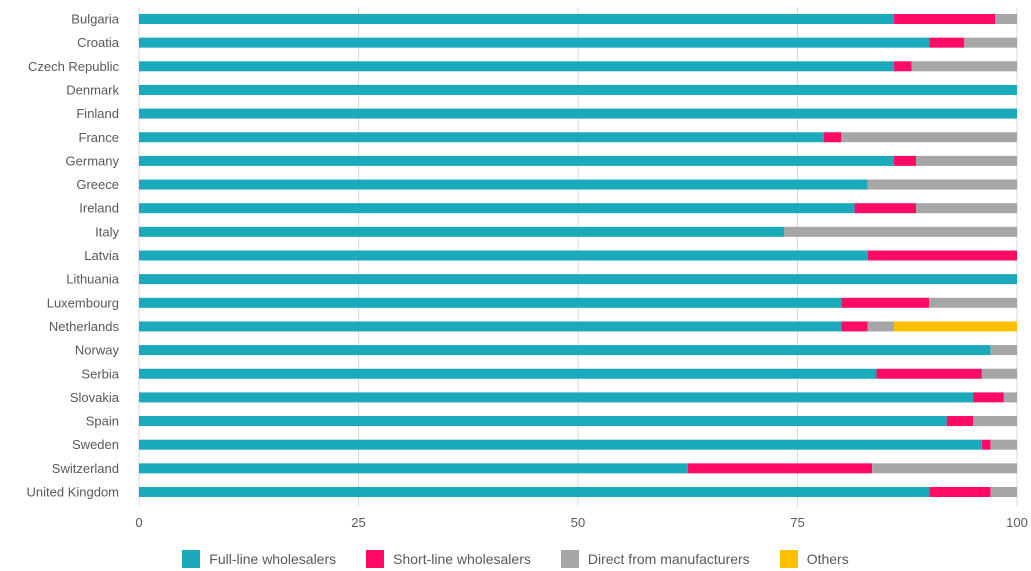 This screenshot has width=1031, height=571. I want to click on category-label: France, so click(99, 137).